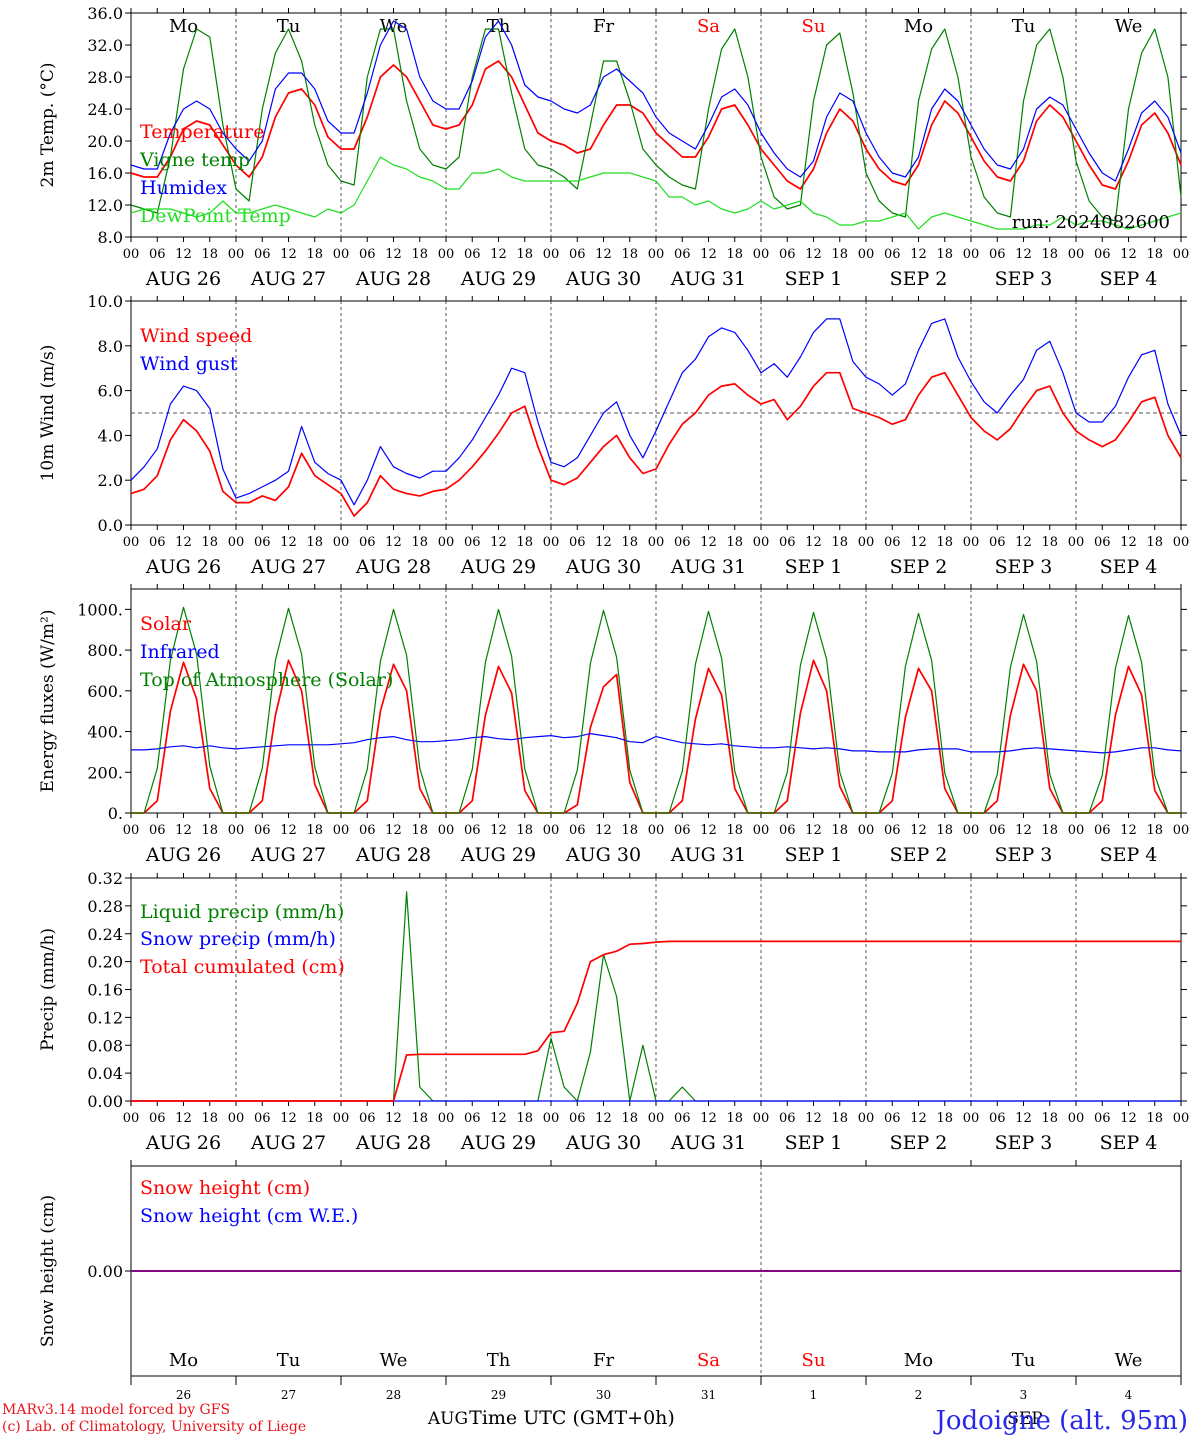  Describe the element at coordinates (603, 1395) in the screenshot. I see `day-number-label: 30` at that location.